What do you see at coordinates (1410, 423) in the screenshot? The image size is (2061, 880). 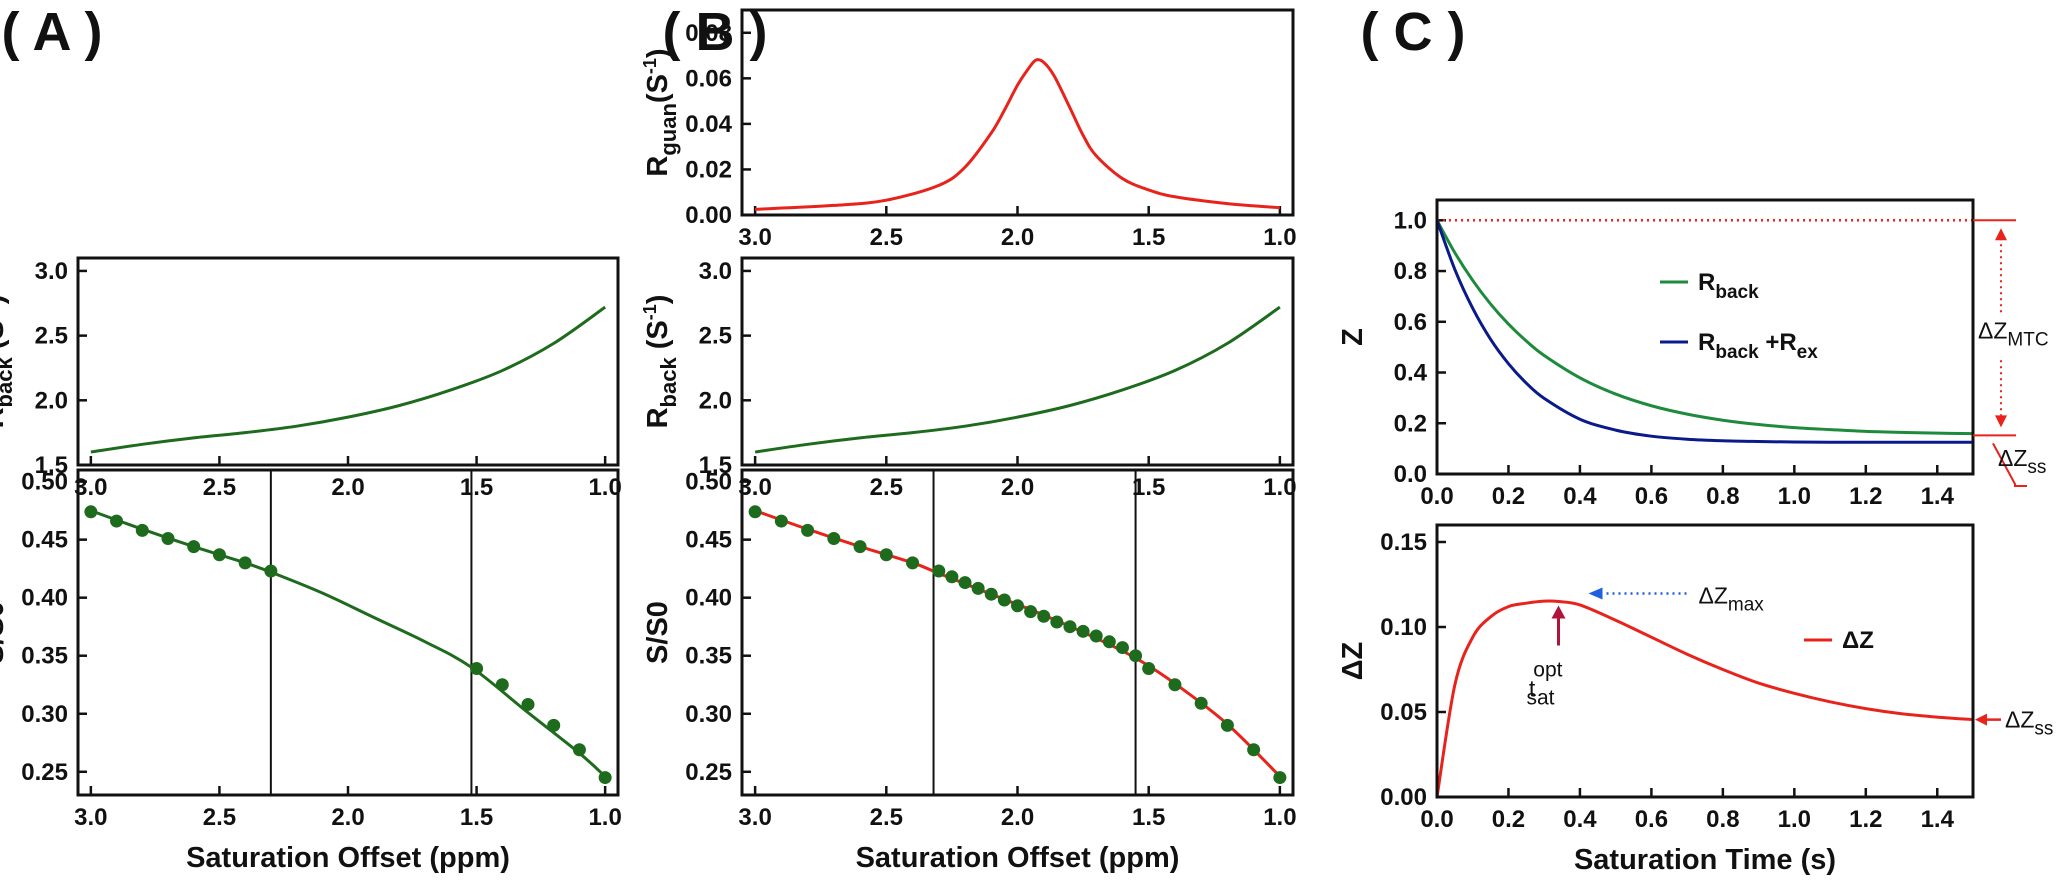 I see `y-tick-label: 0.2` at bounding box center [1410, 423].